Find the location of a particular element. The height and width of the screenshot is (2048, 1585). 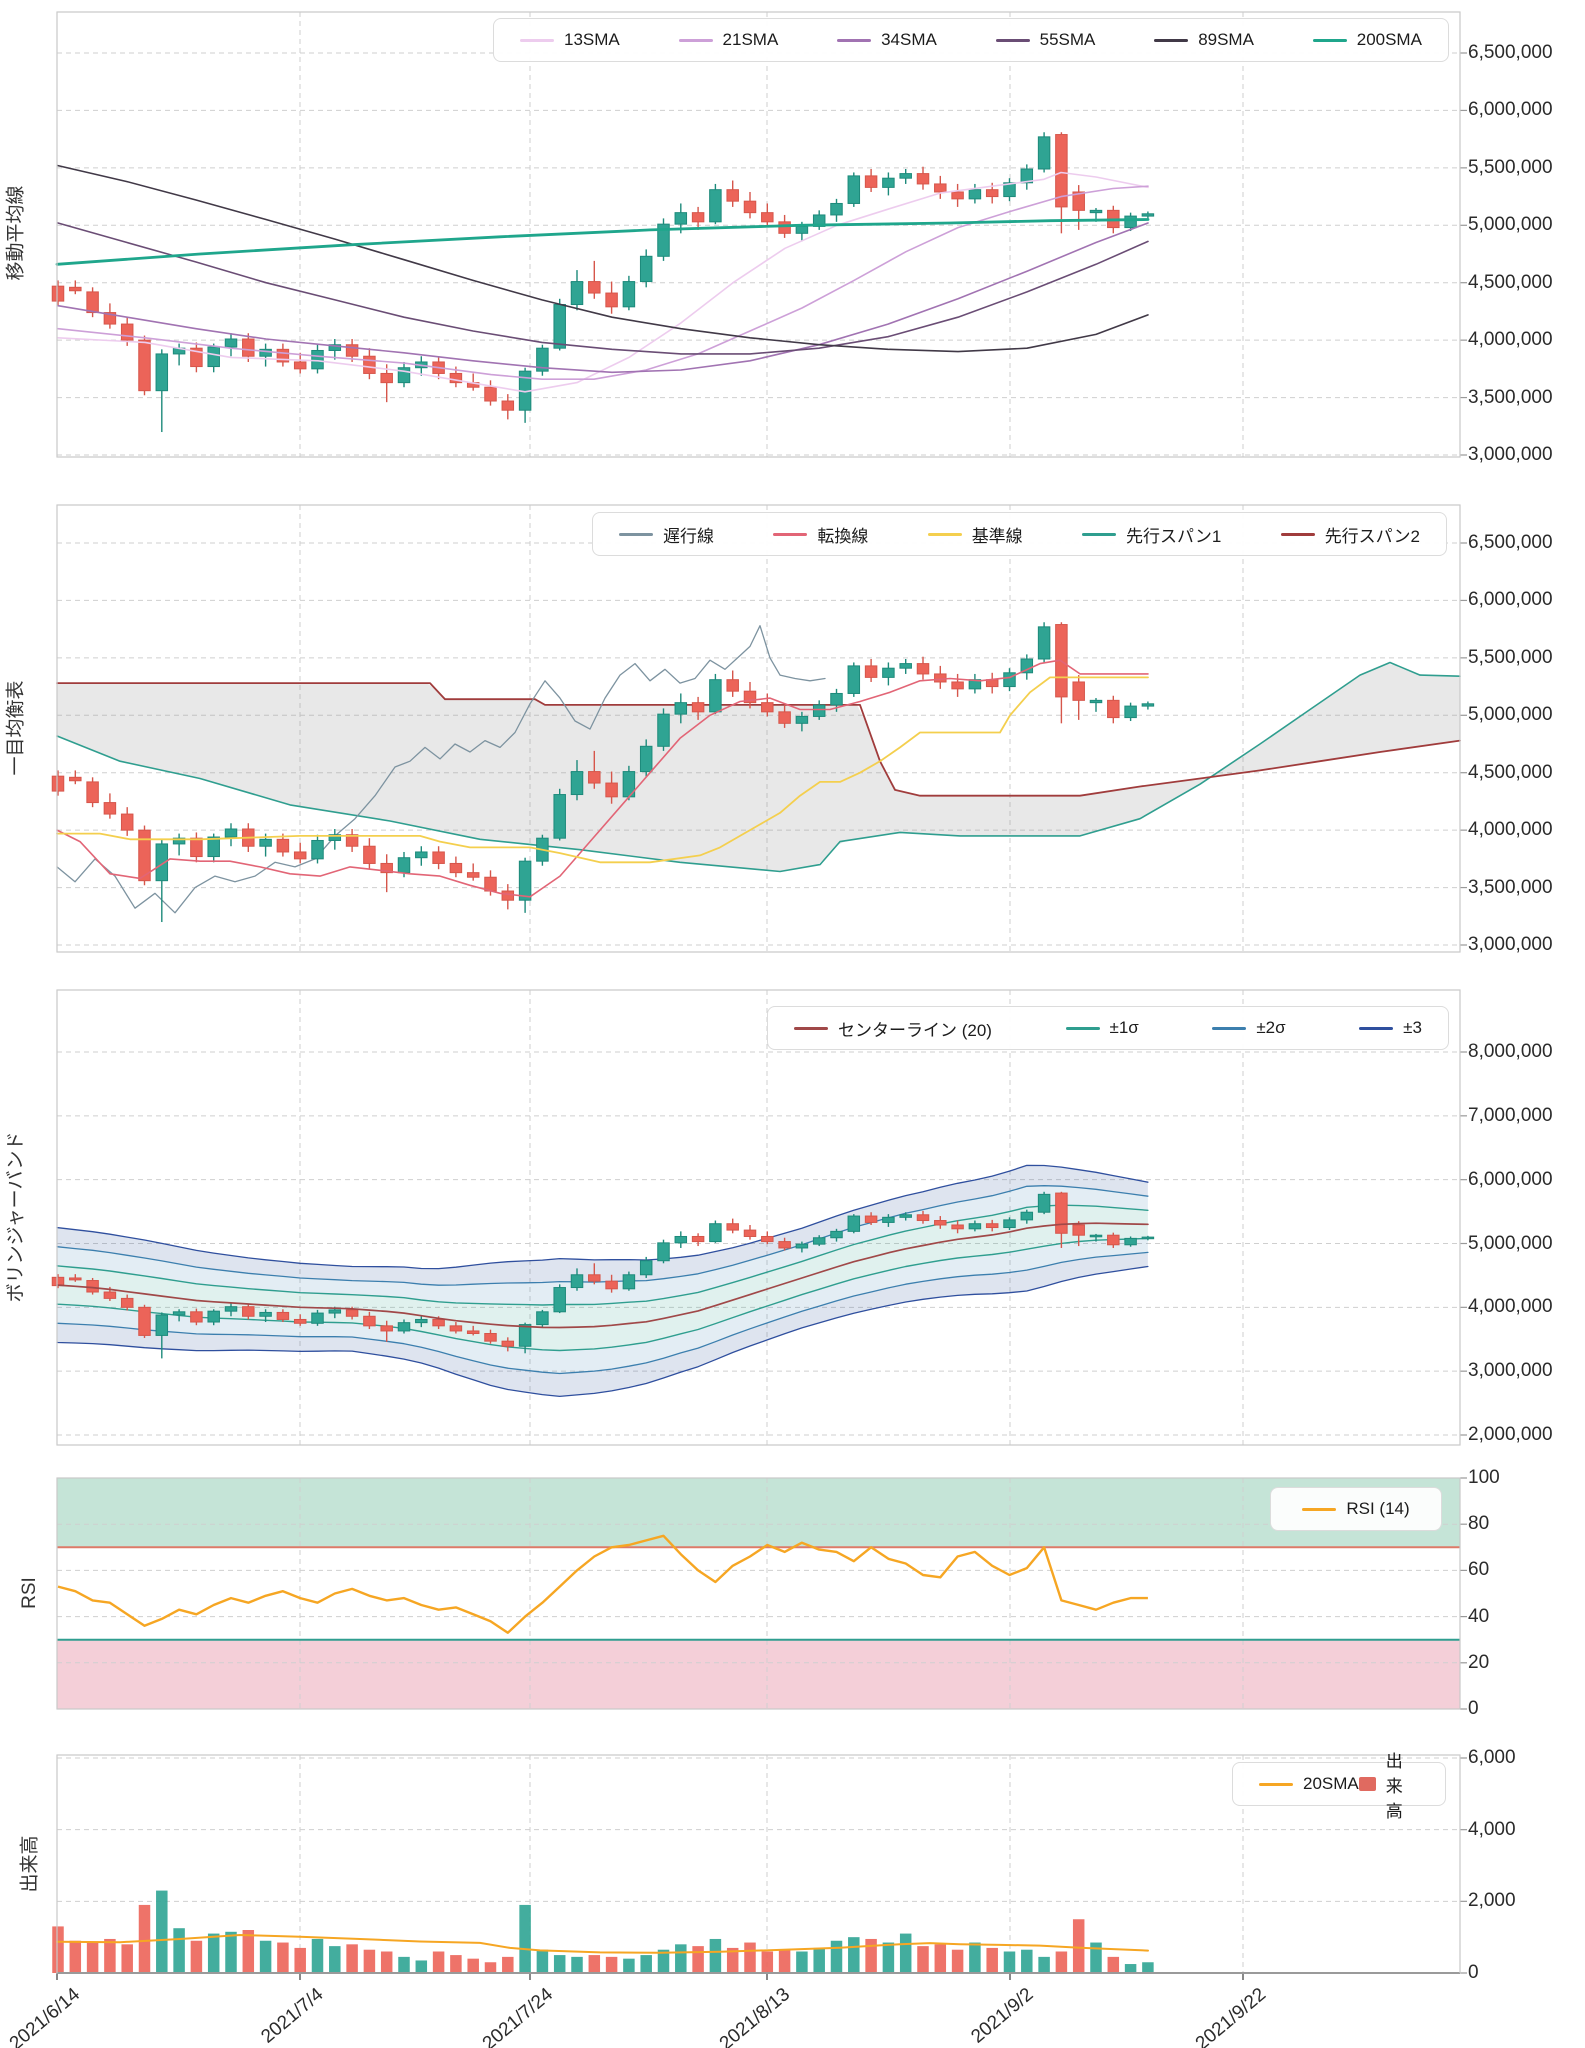

legend-item-span1: 先行スパン1 is located at coordinates (1151, 534).